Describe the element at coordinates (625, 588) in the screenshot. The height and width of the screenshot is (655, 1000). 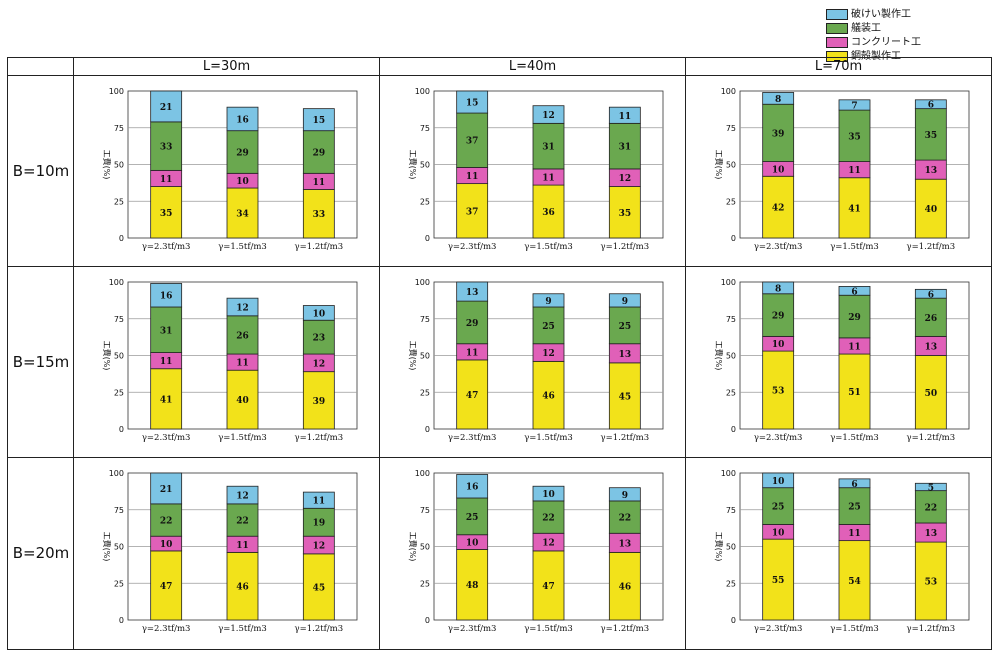
I see `data-label: 46` at that location.